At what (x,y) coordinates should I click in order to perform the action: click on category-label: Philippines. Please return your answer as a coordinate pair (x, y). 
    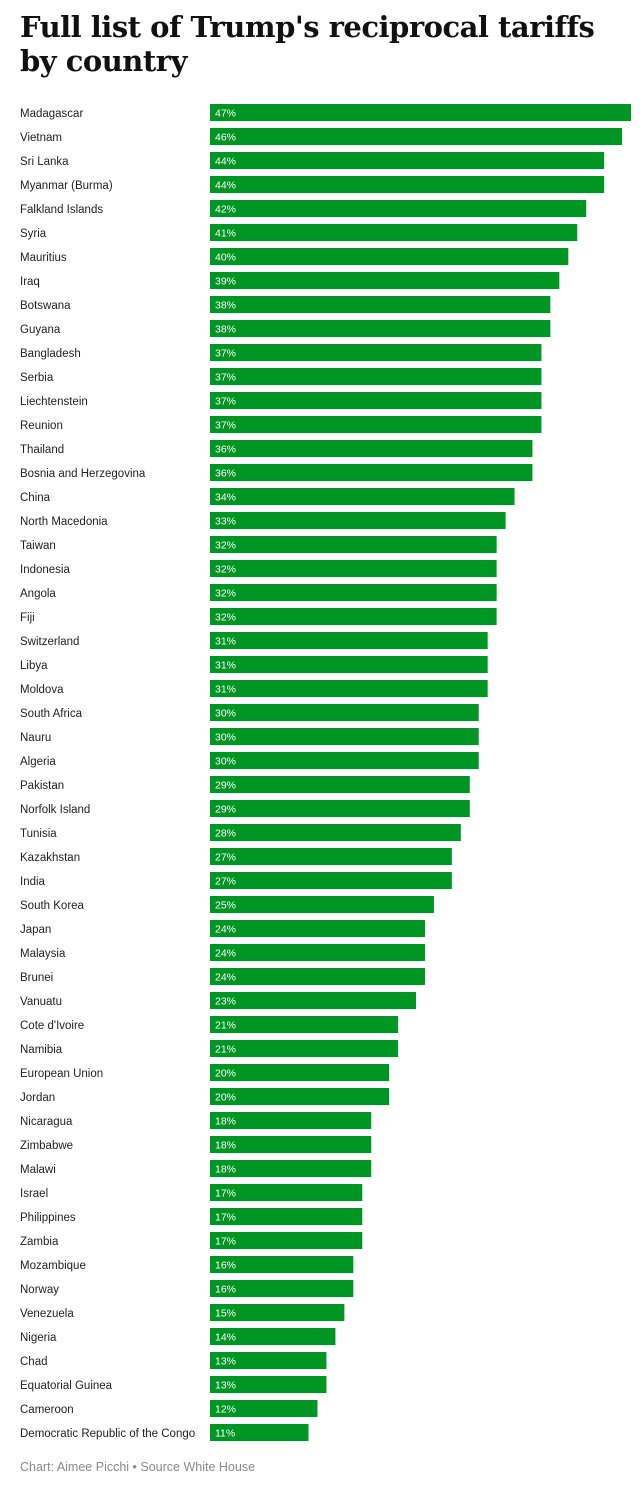
    Looking at the image, I should click on (48, 1218).